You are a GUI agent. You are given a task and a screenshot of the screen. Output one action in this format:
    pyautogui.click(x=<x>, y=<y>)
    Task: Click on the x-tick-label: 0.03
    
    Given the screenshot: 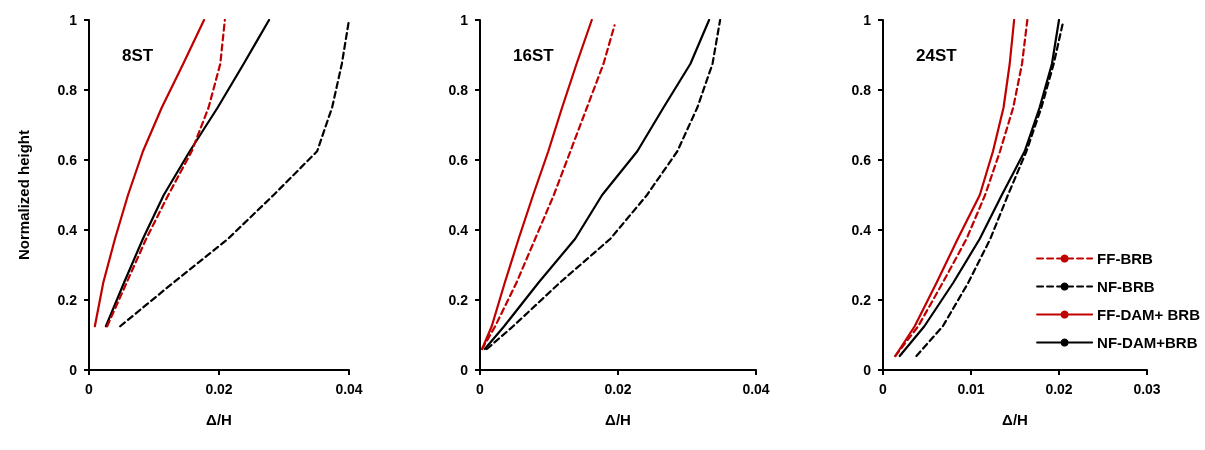 What is the action you would take?
    pyautogui.click(x=1147, y=389)
    